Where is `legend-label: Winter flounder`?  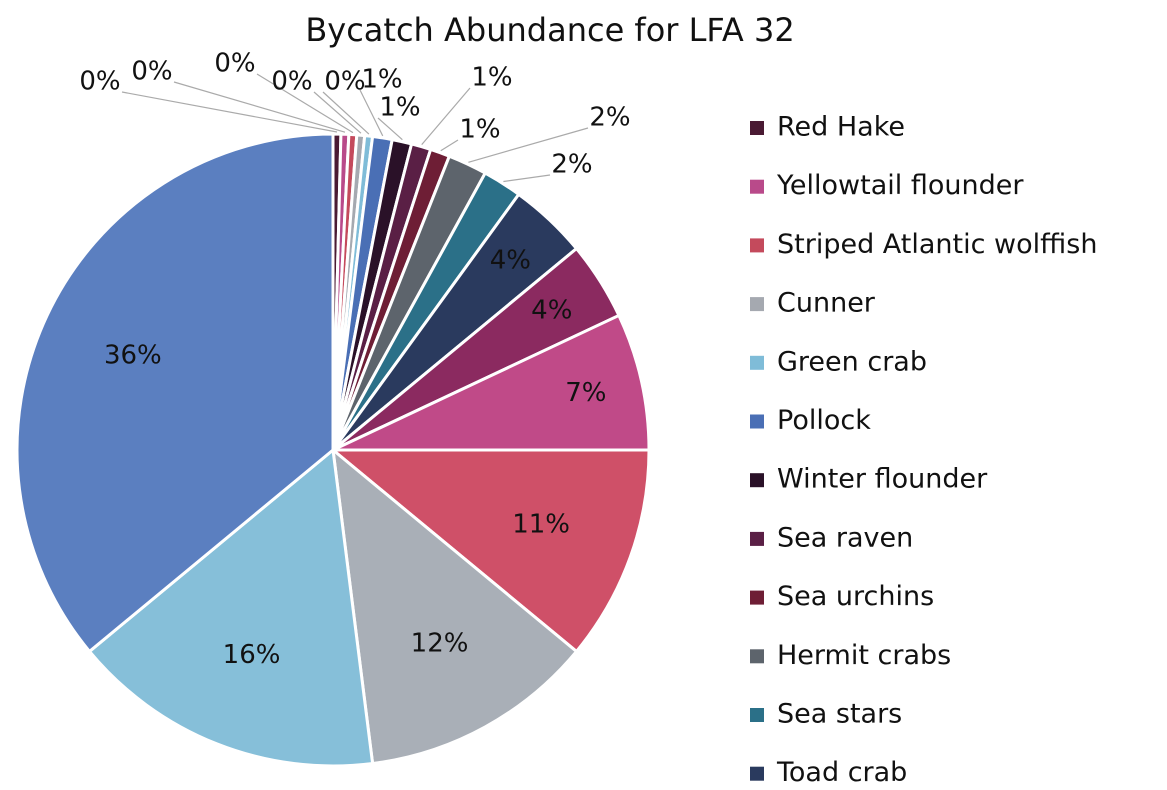 legend-label: Winter flounder is located at coordinates (882, 479).